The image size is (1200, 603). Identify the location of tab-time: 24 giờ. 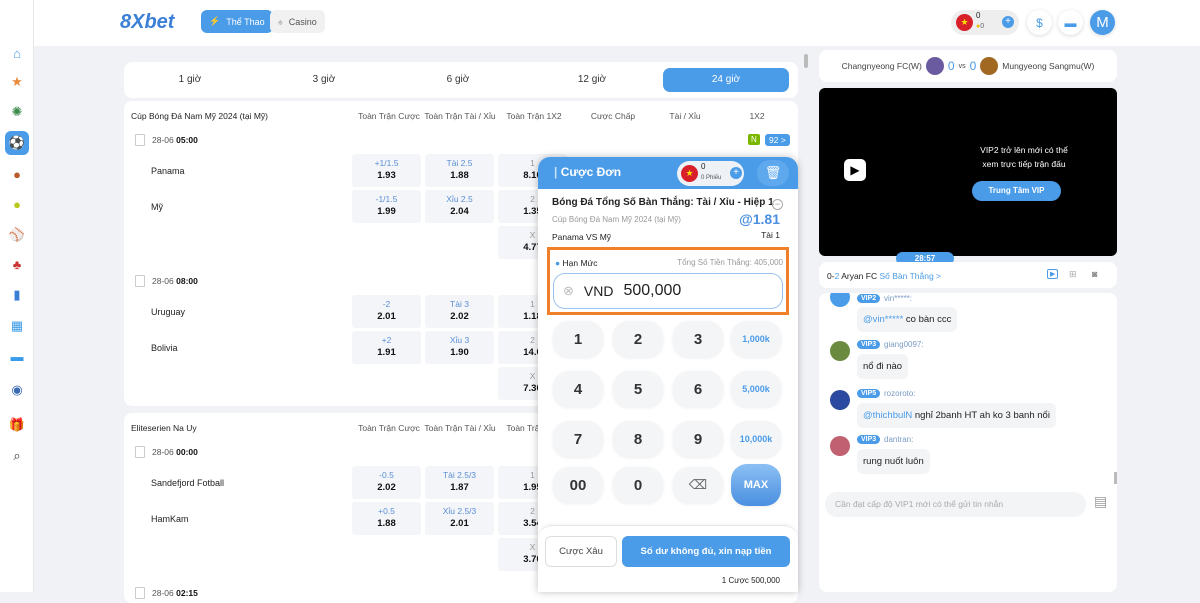
(726, 80).